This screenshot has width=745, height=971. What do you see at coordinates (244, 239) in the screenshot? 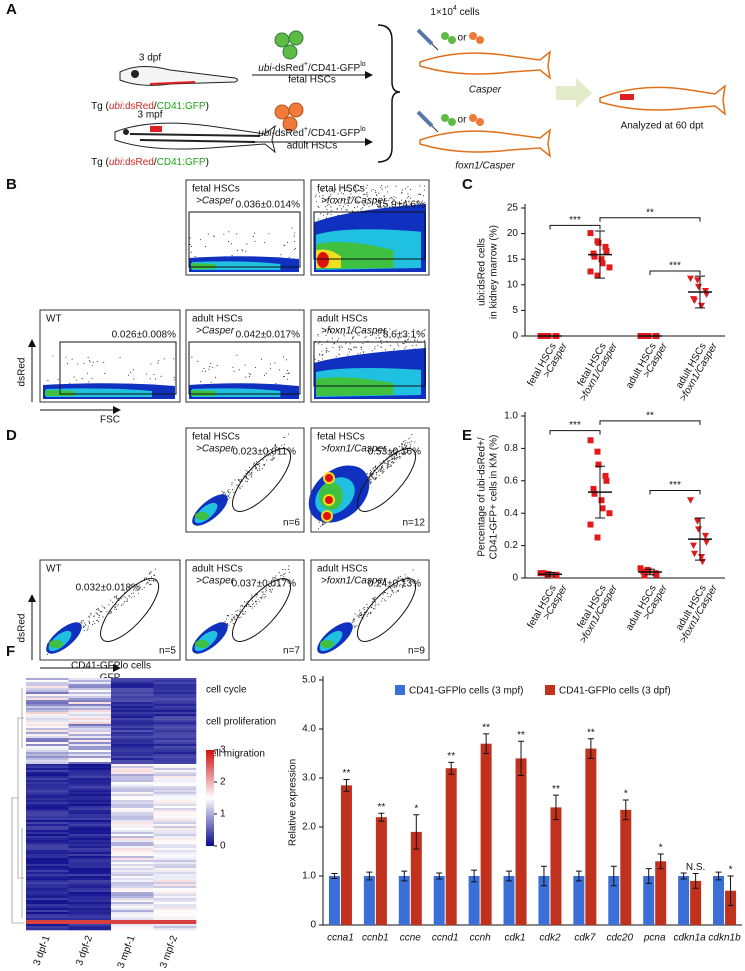
I see `gate` at bounding box center [244, 239].